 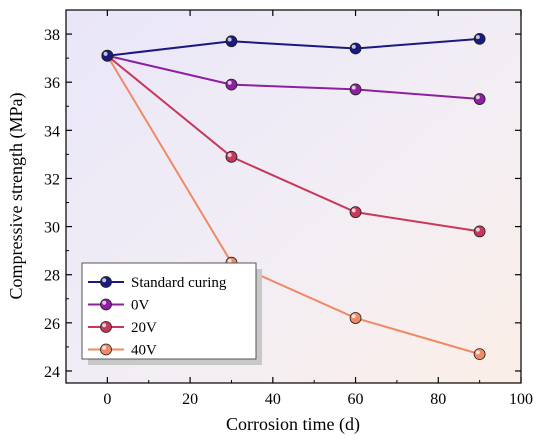 I want to click on x-axis-label: Corrosion time (d), so click(x=293, y=424).